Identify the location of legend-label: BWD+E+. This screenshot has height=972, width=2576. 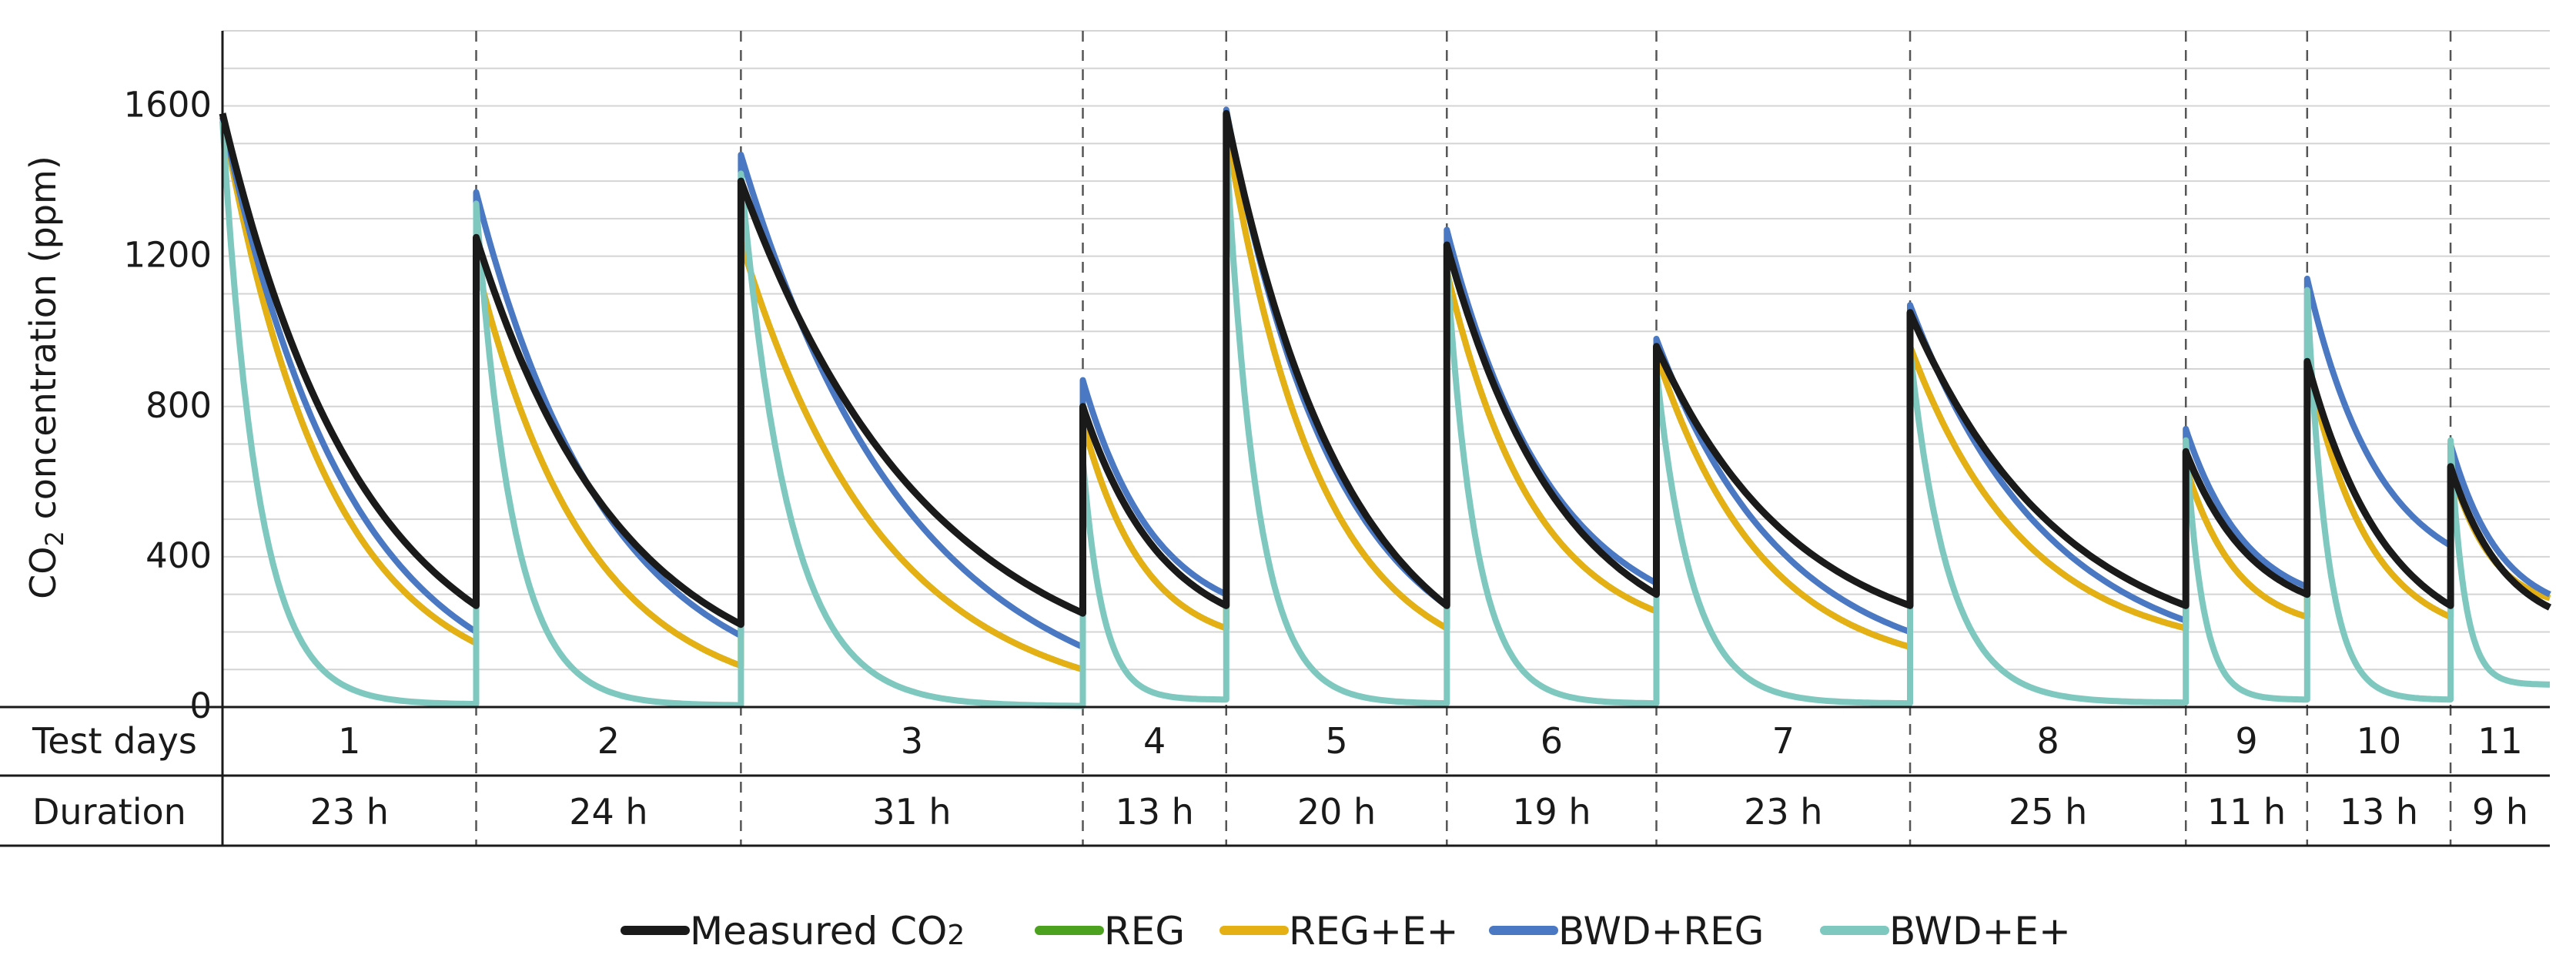
(1980, 931).